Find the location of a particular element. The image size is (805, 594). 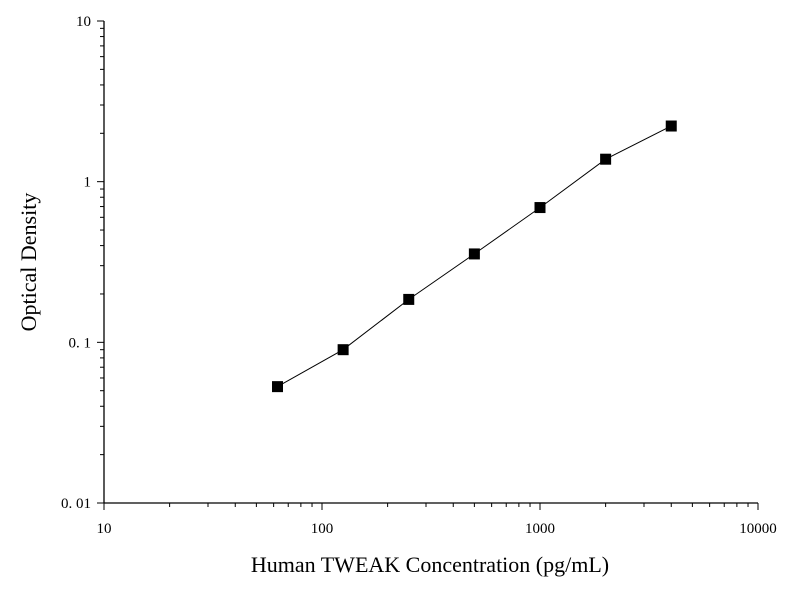

y-tick-label: 0. 1 is located at coordinates (80, 343).